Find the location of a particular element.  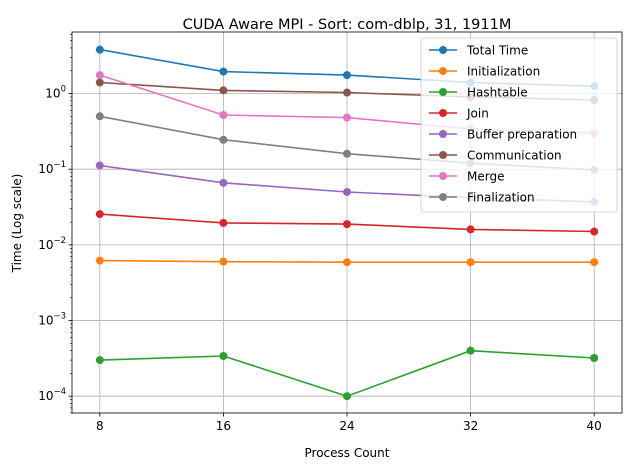

x-tick-label: 32 is located at coordinates (470, 426).